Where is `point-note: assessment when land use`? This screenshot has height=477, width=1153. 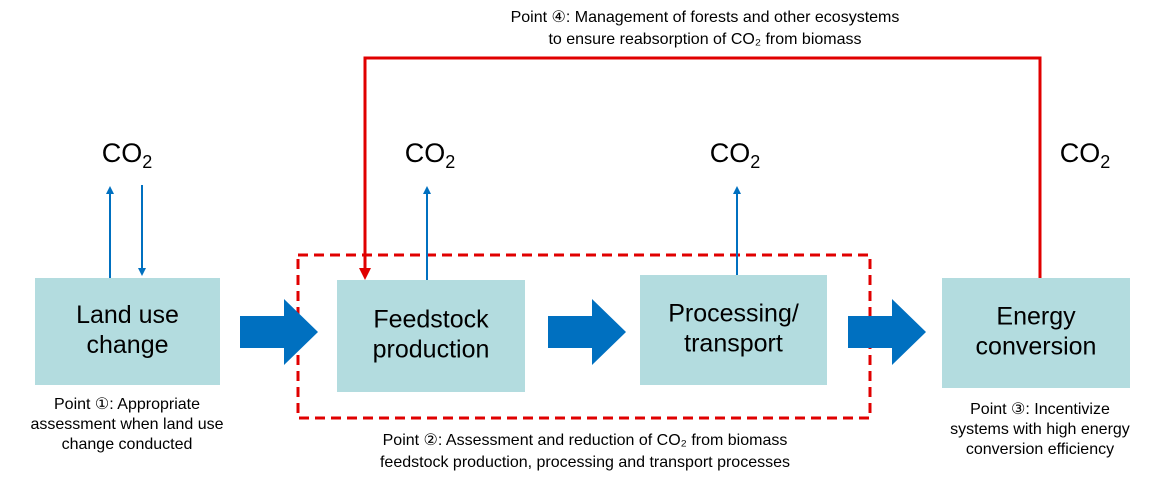
point-note: assessment when land use is located at coordinates (127, 424).